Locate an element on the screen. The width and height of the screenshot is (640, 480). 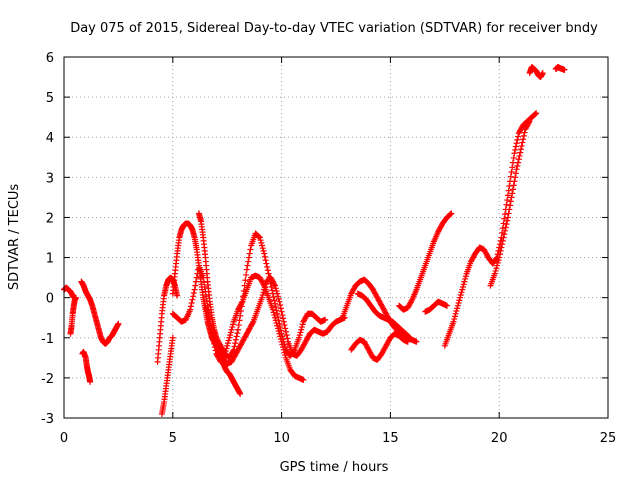
y-tick-label: 5 is located at coordinates (50, 98).